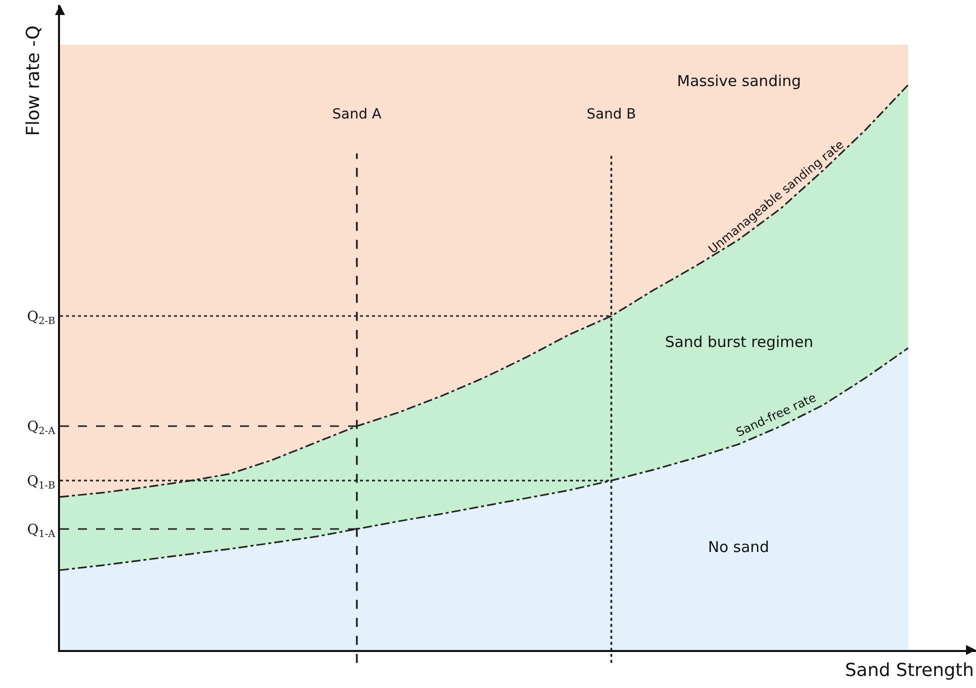 Image resolution: width=976 pixels, height=688 pixels. What do you see at coordinates (739, 547) in the screenshot?
I see `annotation: No sand` at bounding box center [739, 547].